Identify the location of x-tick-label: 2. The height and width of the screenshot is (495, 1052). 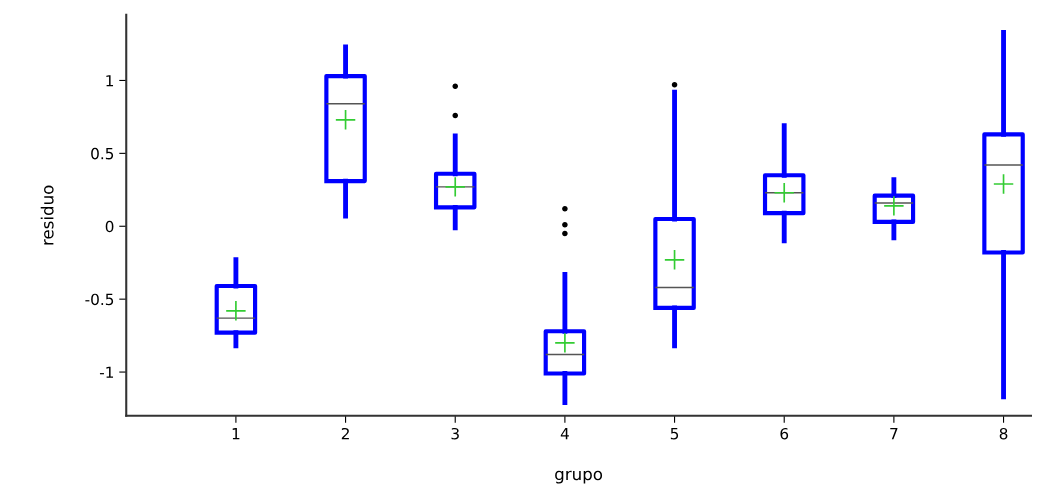
(345, 433).